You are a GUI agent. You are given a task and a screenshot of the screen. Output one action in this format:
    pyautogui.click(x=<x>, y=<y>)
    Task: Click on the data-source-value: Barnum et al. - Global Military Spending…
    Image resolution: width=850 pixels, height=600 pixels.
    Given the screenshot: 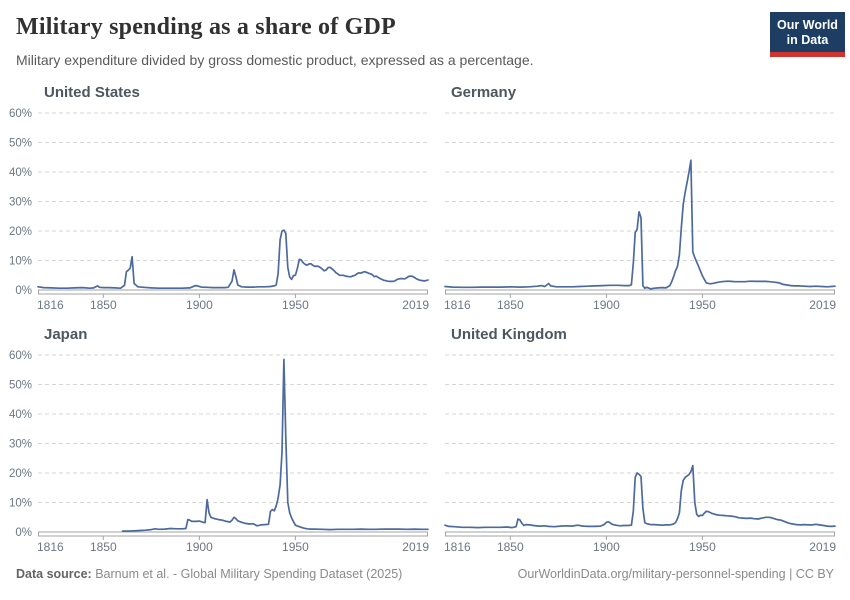 What is the action you would take?
    pyautogui.click(x=249, y=574)
    